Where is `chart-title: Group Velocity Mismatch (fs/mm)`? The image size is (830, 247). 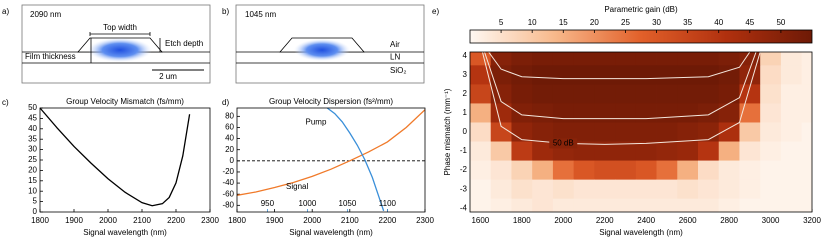
chart-title: Group Velocity Mismatch (fs/mm) is located at coordinates (125, 101).